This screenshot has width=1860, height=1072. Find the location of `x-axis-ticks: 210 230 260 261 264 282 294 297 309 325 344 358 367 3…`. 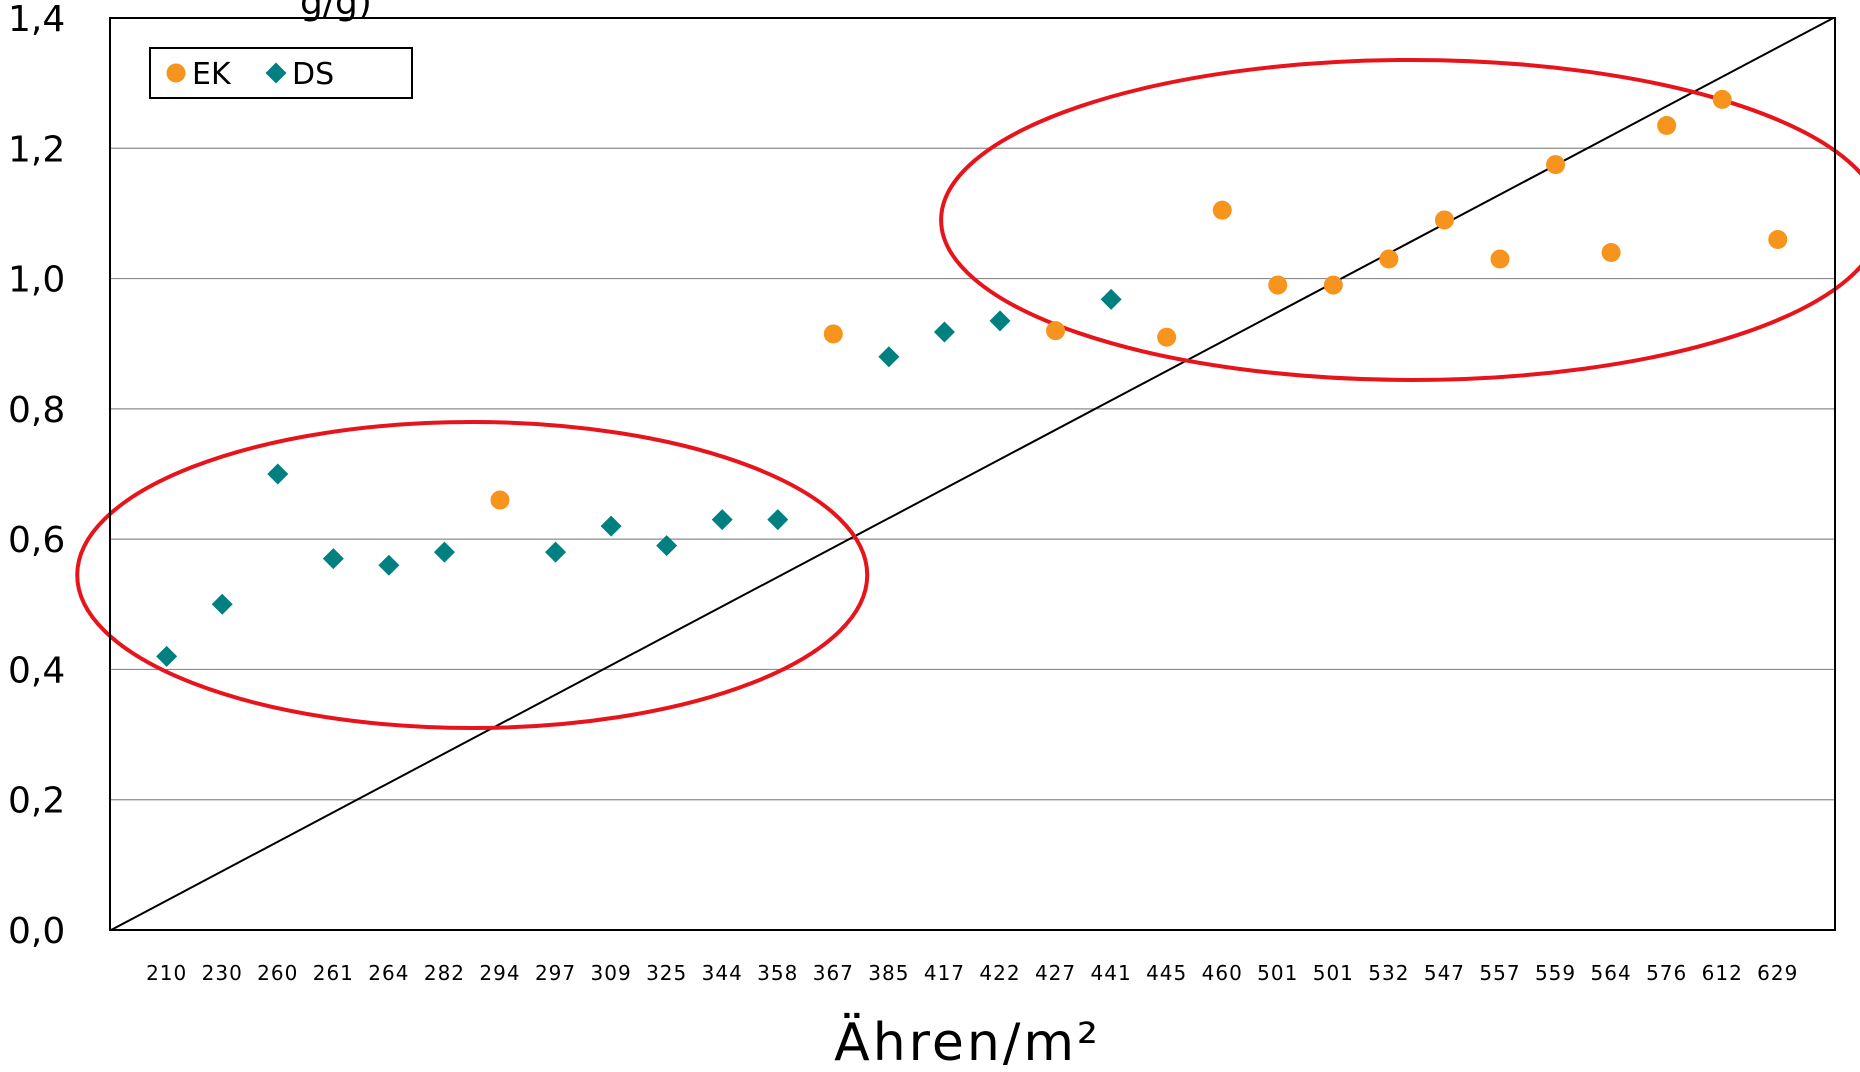

x-axis-ticks: 210 230 260 261 264 282 294 297 309 325 344 358 367 3… is located at coordinates (972, 973).